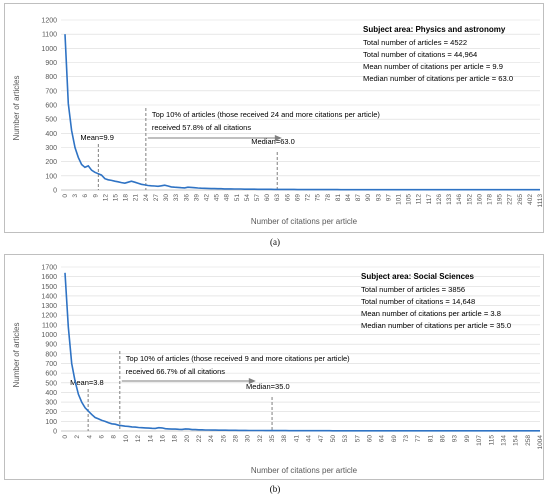 The image size is (550, 498). What do you see at coordinates (272, 439) in the screenshot?
I see `x-tick-label: 35` at bounding box center [272, 439].